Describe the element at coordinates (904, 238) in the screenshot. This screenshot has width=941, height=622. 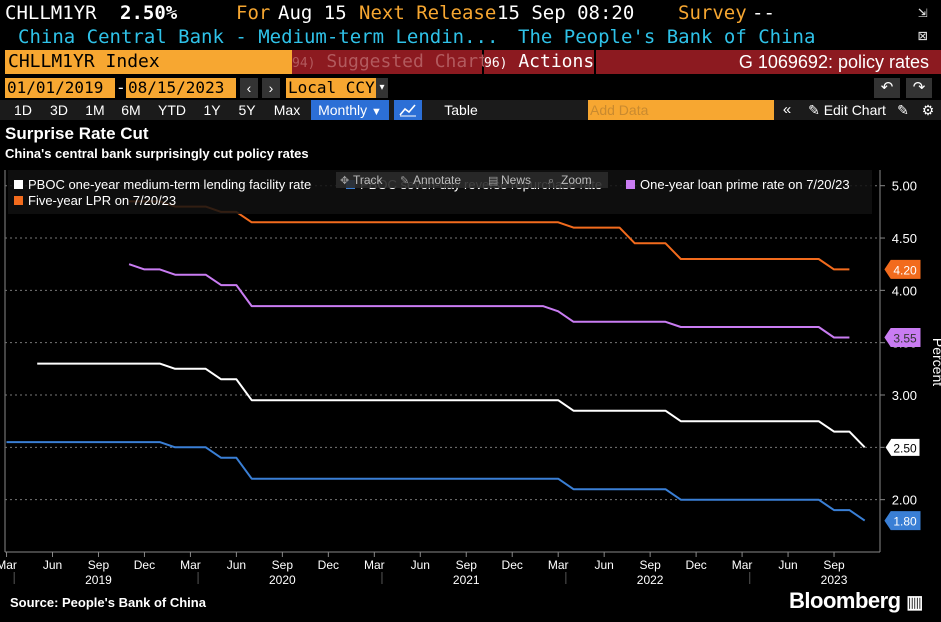
I see `y-tick-label: 4.50` at that location.